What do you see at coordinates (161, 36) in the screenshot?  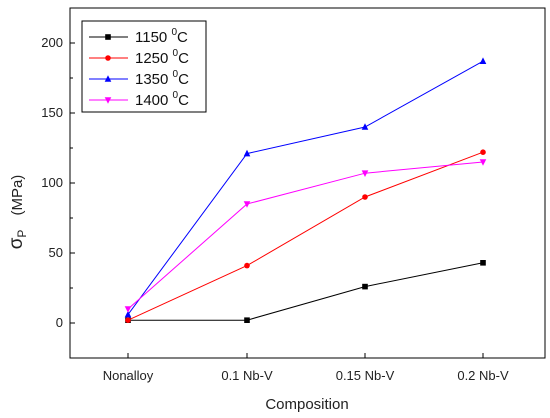 I see `legend-label: 1150 0C` at bounding box center [161, 36].